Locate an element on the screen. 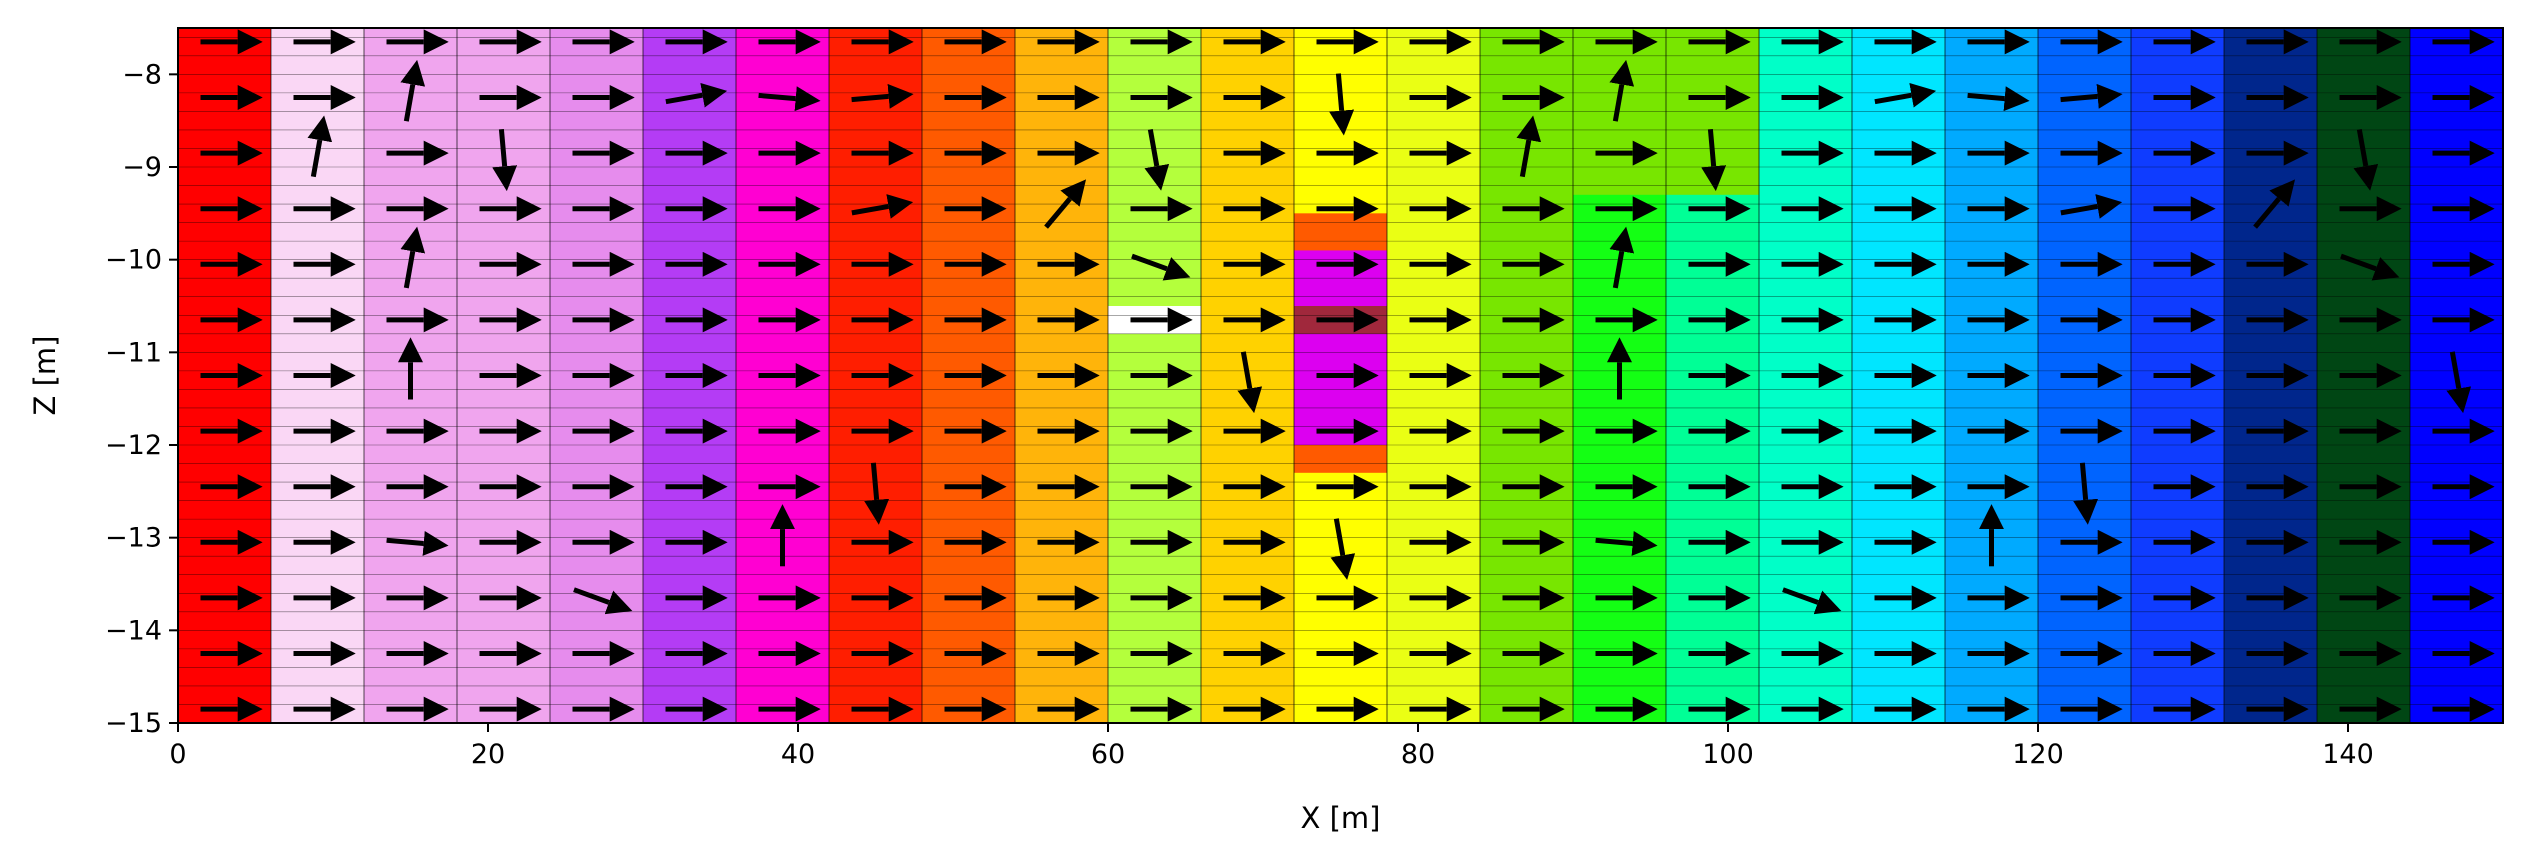  x-tick-label: 100 is located at coordinates (1728, 754).